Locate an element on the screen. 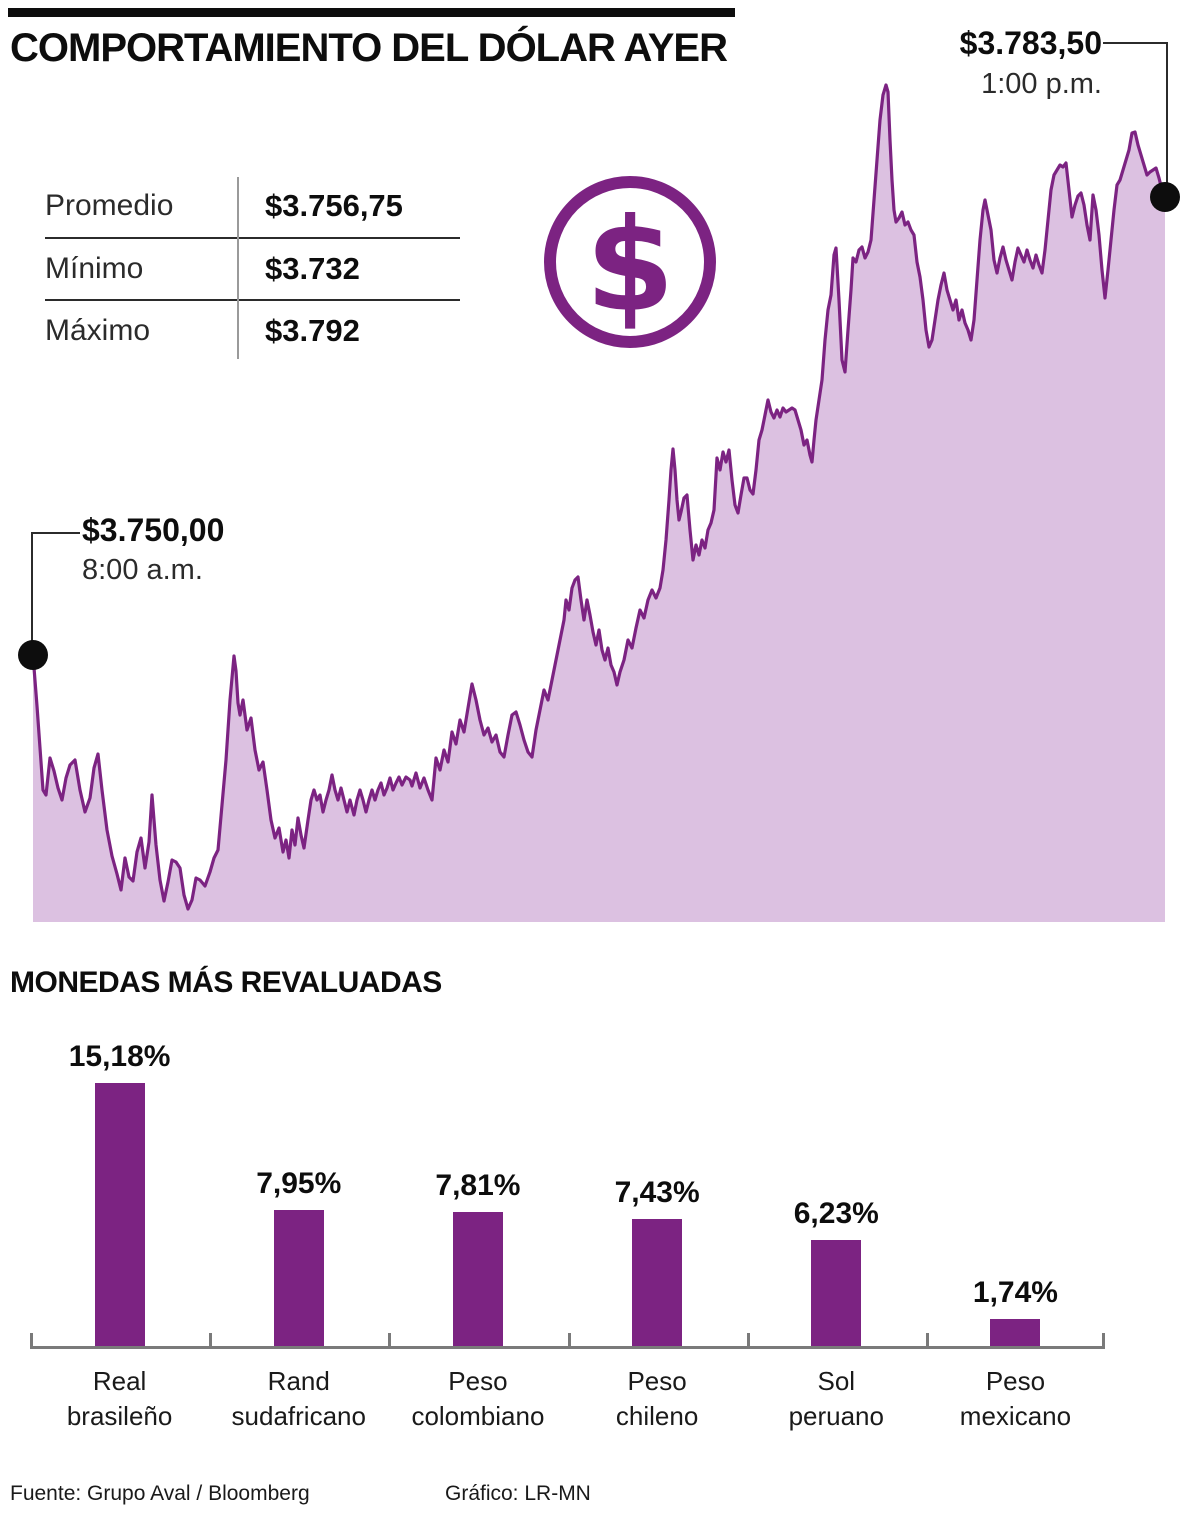 This screenshot has width=1200, height=1517. dollar-sign-icon: $ is located at coordinates (630, 262).